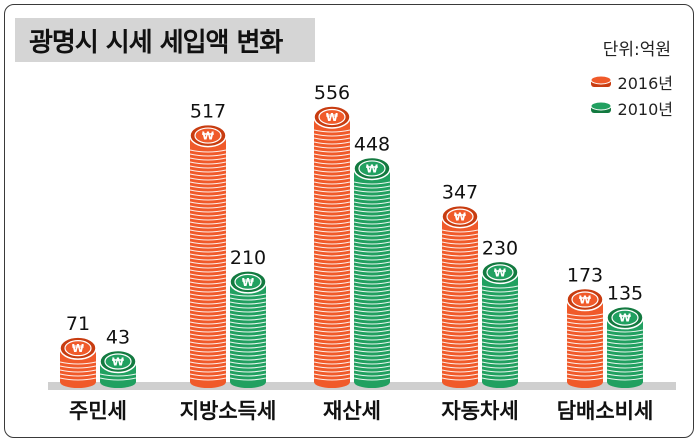  Describe the element at coordinates (601, 107) in the screenshot. I see `coin-2010-icon` at that location.